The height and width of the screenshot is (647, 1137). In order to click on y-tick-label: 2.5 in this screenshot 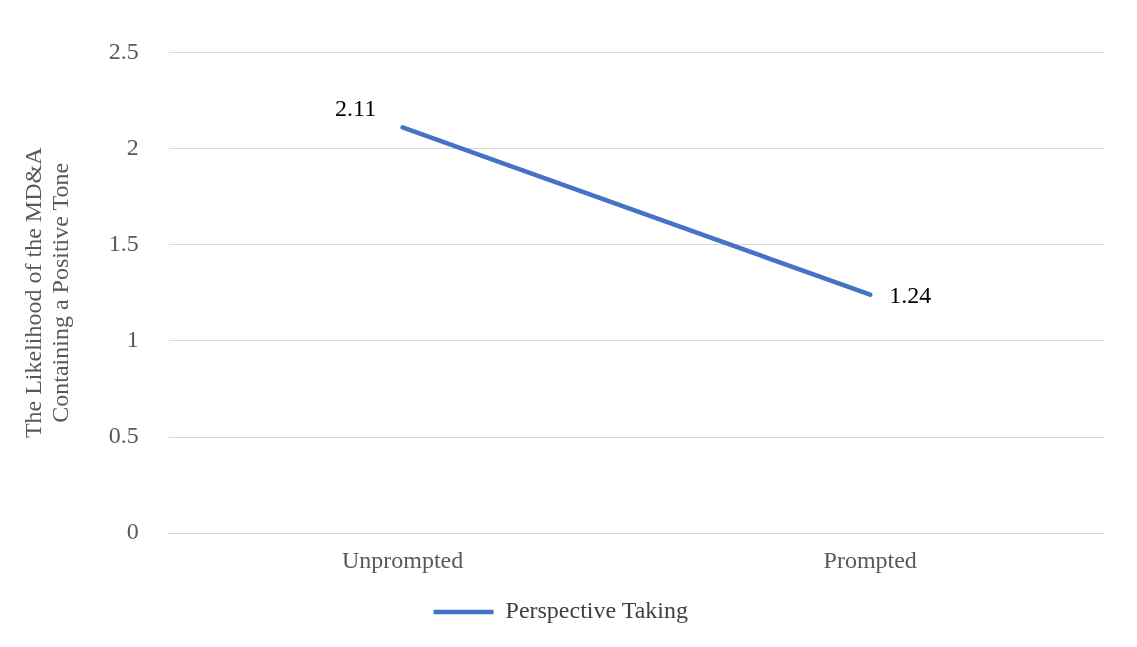, I will do `click(123, 50)`.